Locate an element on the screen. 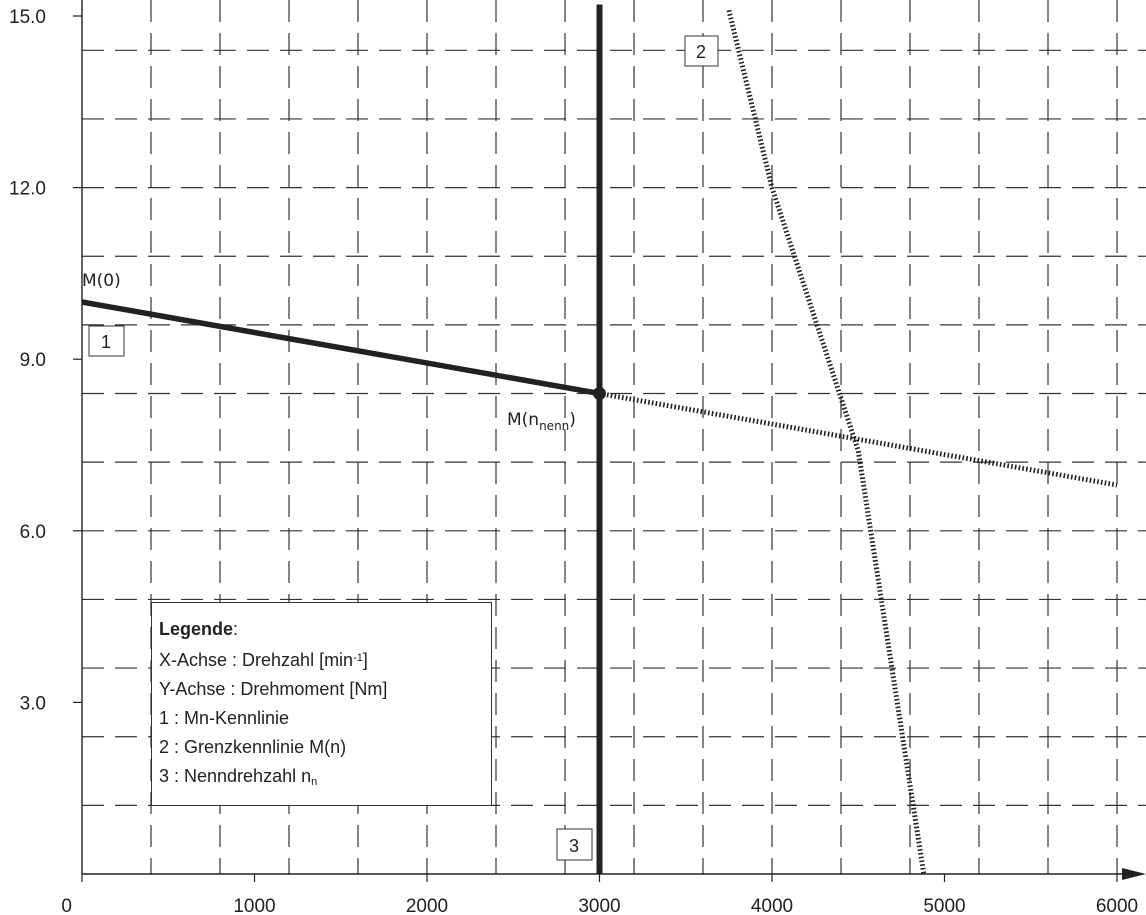 This screenshot has width=1146, height=915. legend-item-3-text: 3 : Nenndrehzahl n is located at coordinates (235, 776).